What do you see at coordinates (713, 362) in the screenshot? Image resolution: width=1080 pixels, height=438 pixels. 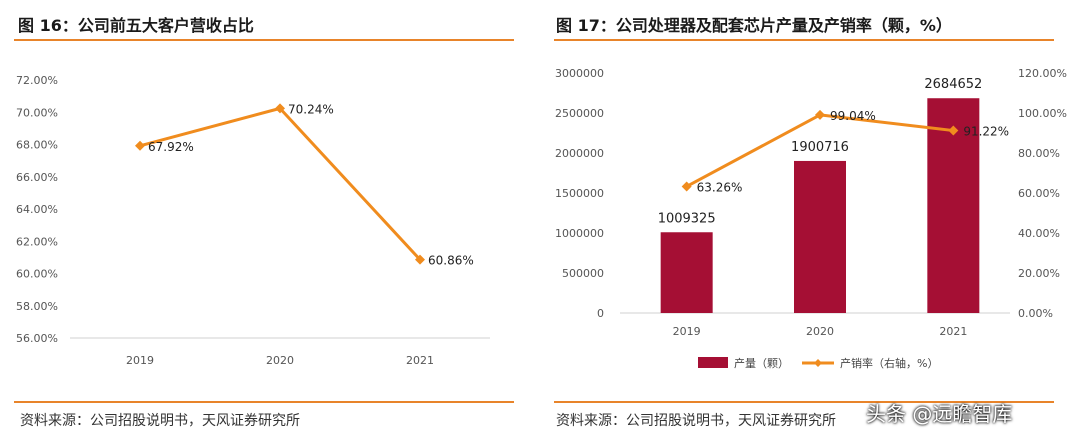 I see `legend-swatch-bar` at bounding box center [713, 362].